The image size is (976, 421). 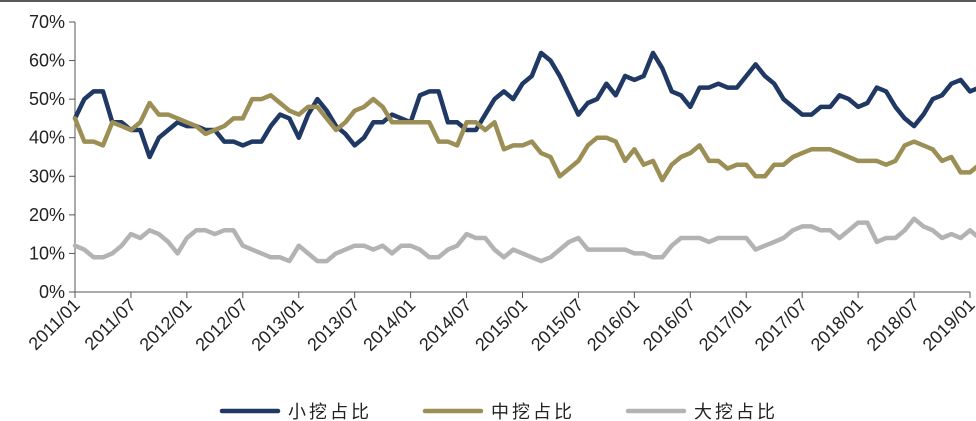 I want to click on legend-label-2: 大挖占比, so click(x=736, y=411).